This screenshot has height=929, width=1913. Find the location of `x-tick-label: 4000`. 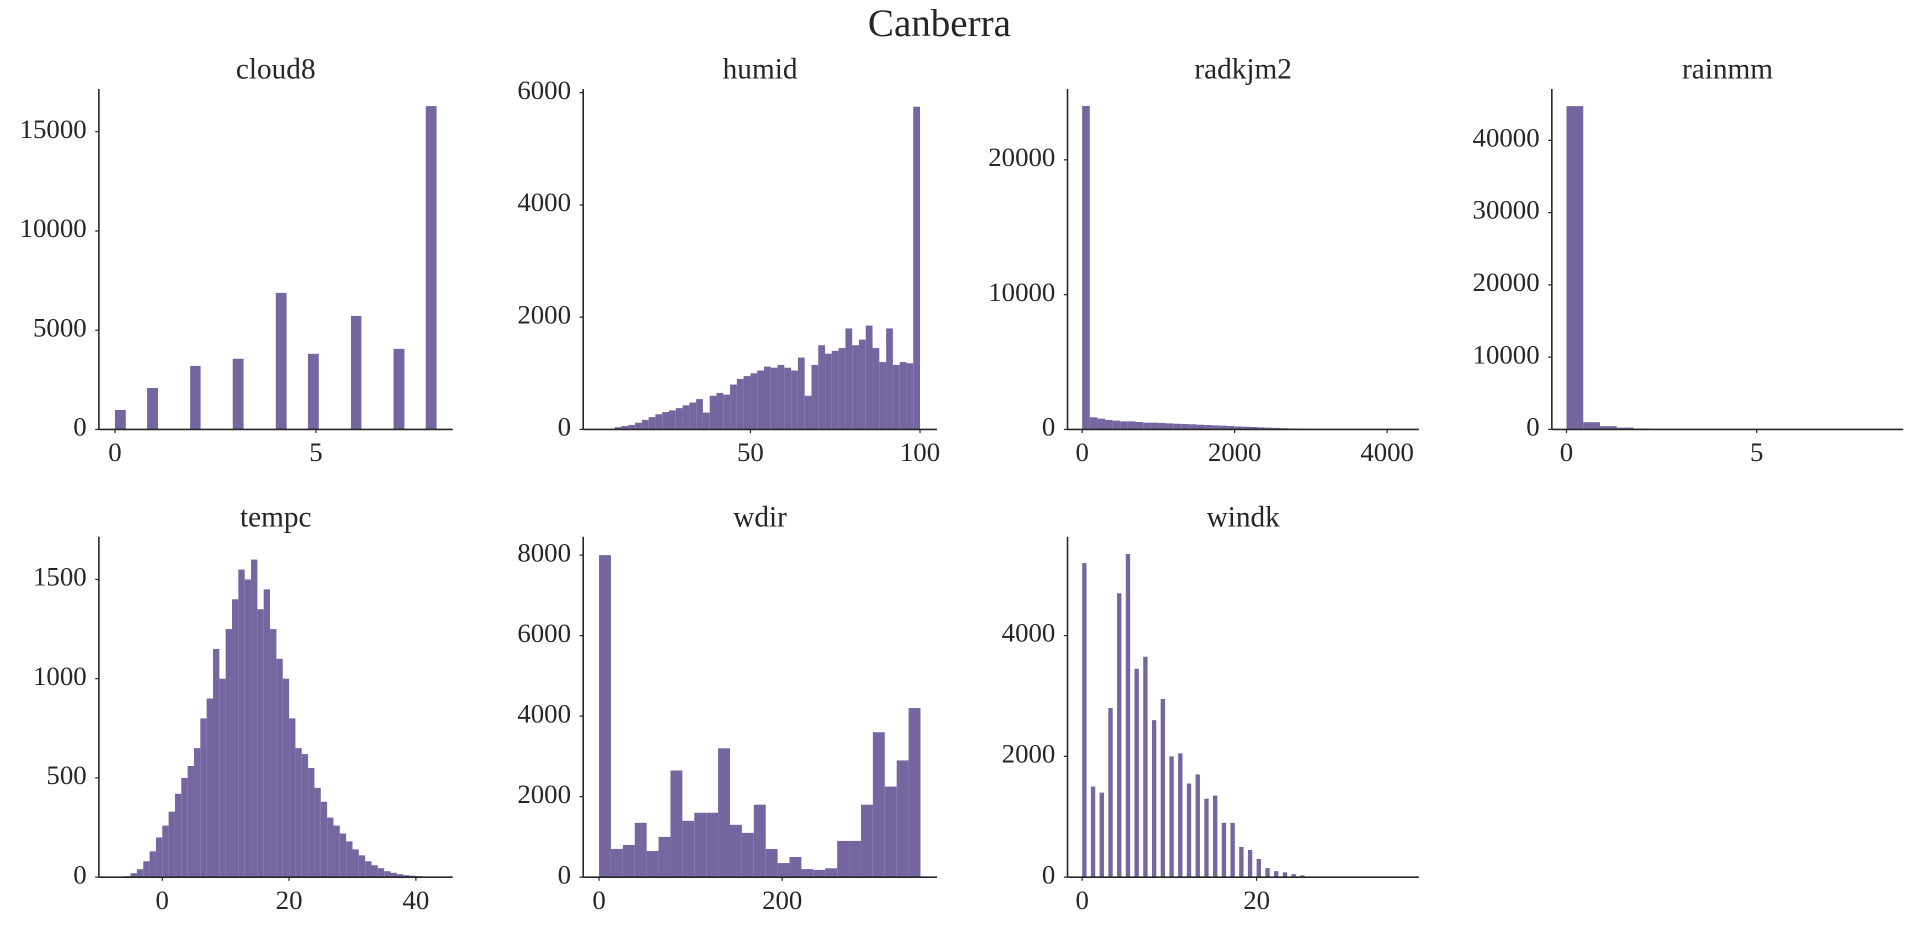

x-tick-label: 4000 is located at coordinates (1387, 452).